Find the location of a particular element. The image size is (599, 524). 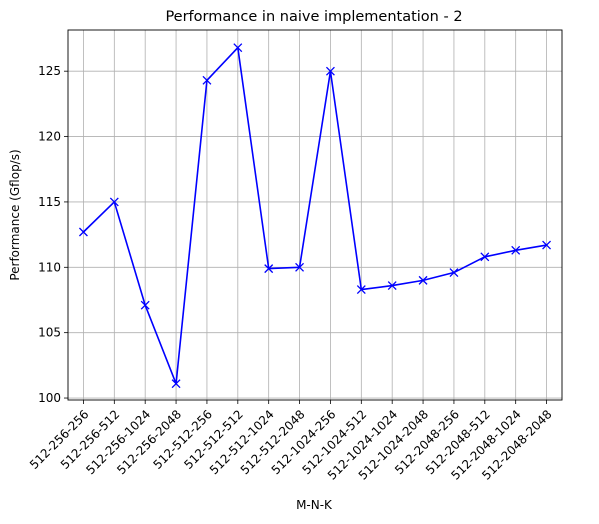

y-tick-label: 110 is located at coordinates (49, 267).